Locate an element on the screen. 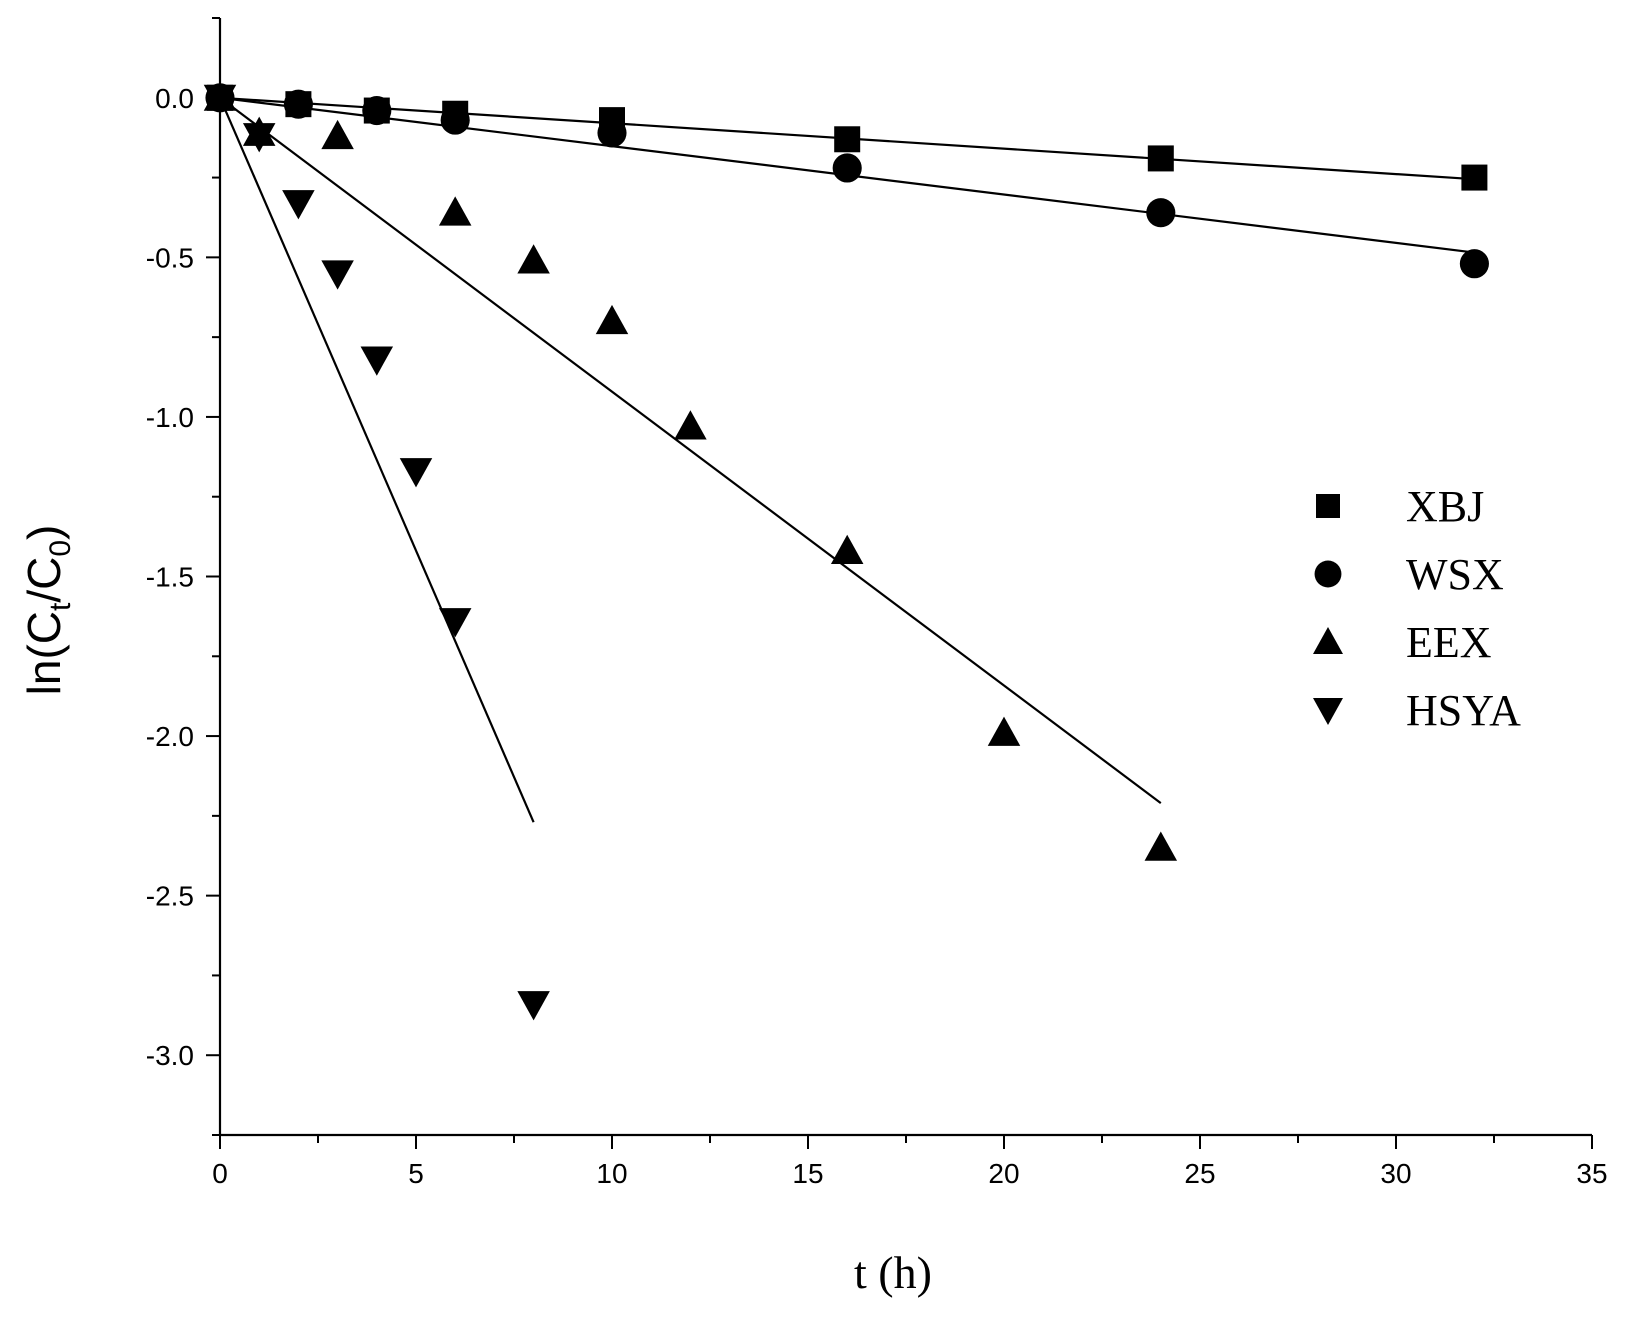 The width and height of the screenshot is (1637, 1320). legend-item-hsya: HSYA is located at coordinates (1417, 710).